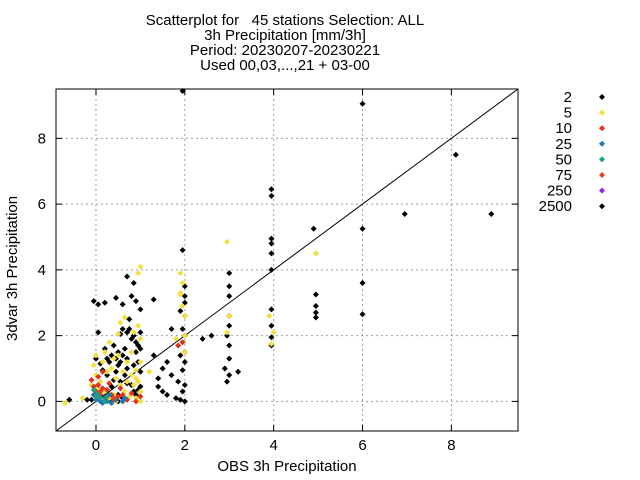 The width and height of the screenshot is (640, 480). Describe the element at coordinates (451, 445) in the screenshot. I see `x-tick-label: 8` at that location.